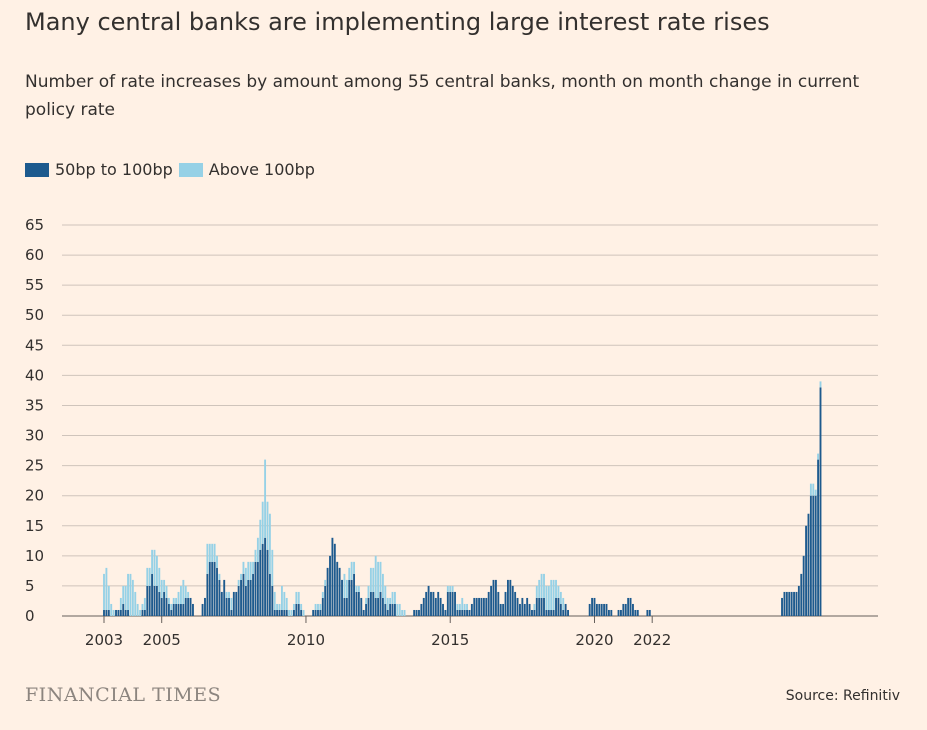 This screenshot has width=927, height=730. What do you see at coordinates (34, 285) in the screenshot?
I see `y-tick-label: 55` at bounding box center [34, 285].